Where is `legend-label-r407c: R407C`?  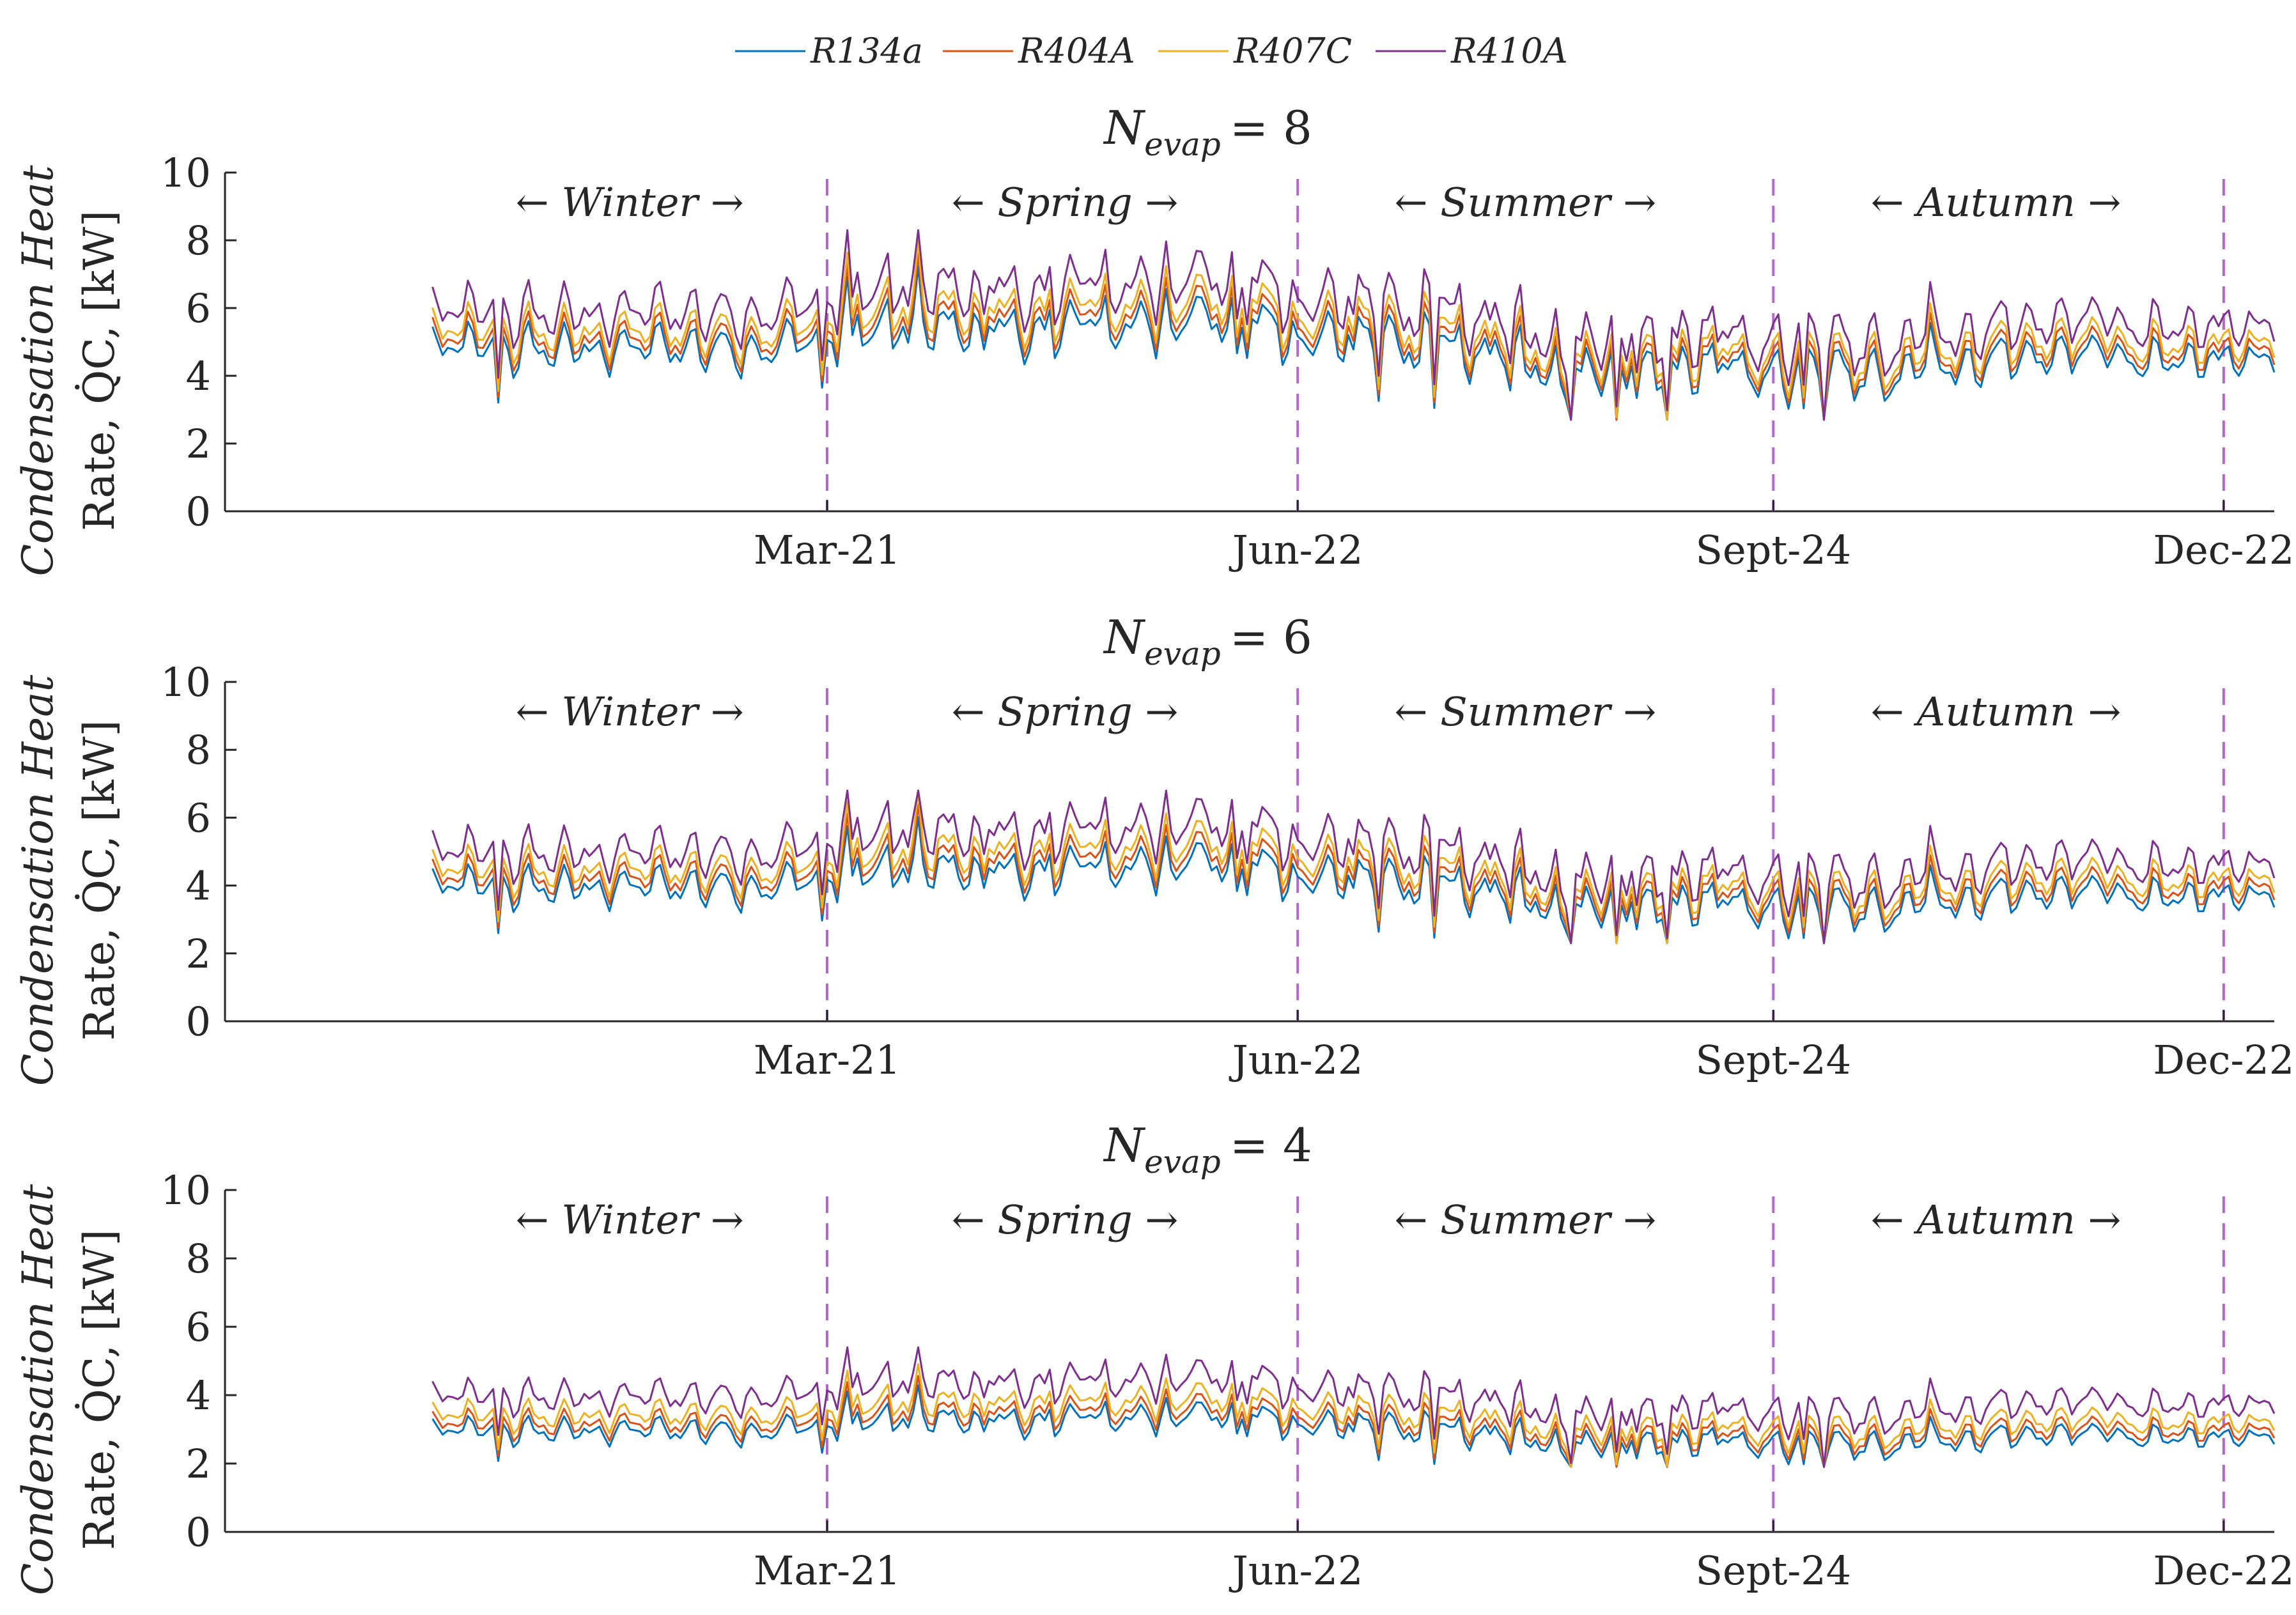 legend-label-r407c: R407C is located at coordinates (1292, 51).